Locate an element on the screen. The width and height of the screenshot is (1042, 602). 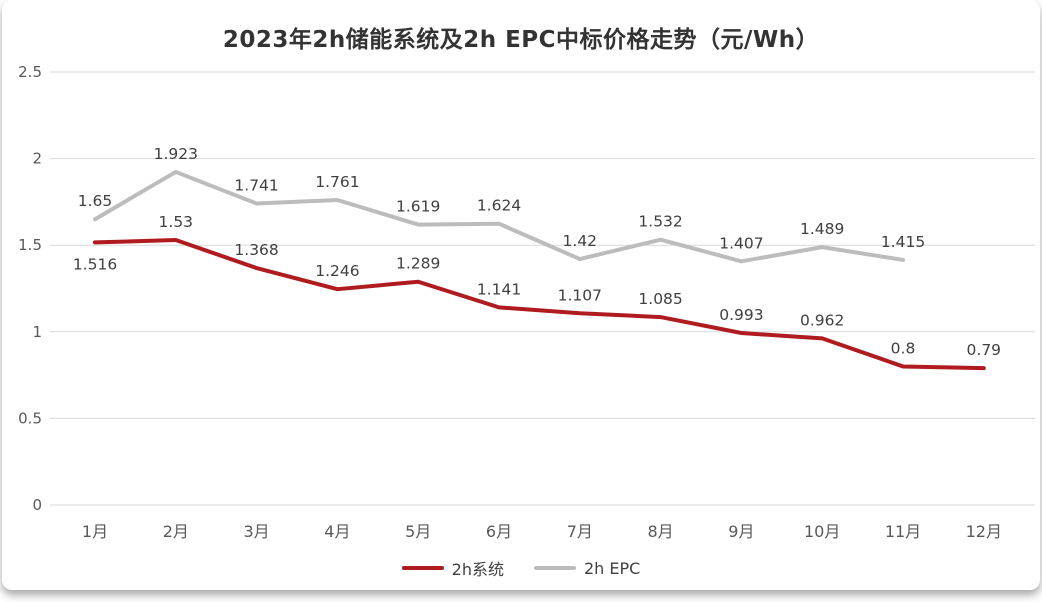
y-axis-tick-label: 0.5 is located at coordinates (30, 418).